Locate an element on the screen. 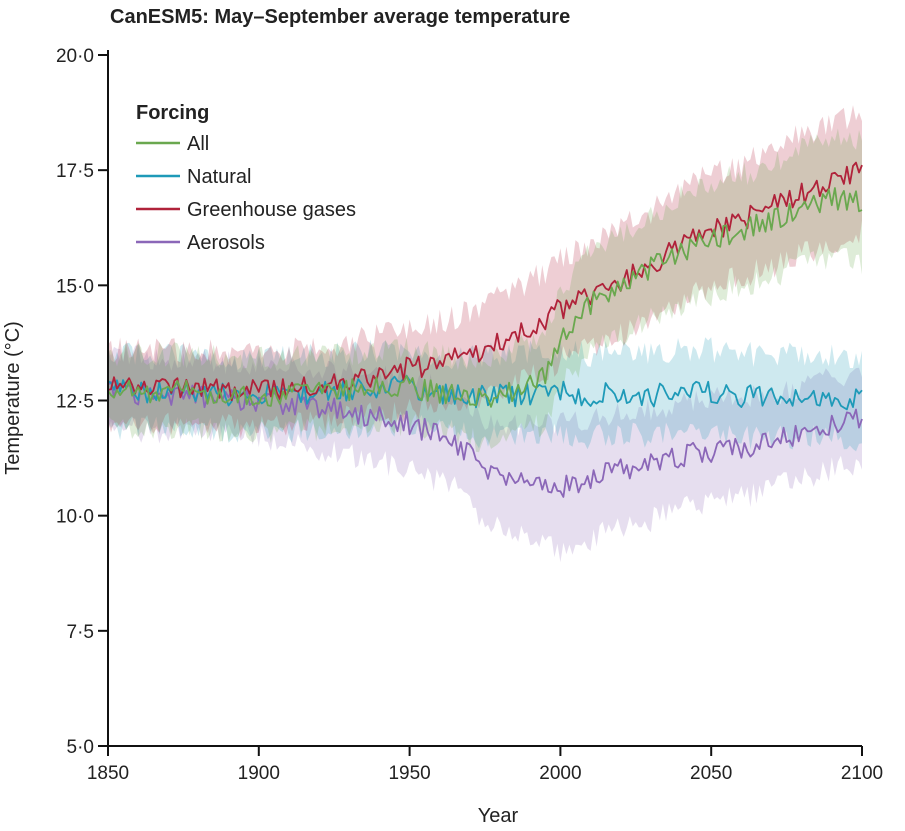 The image size is (905, 831). y-tick-label: 15·0 is located at coordinates (75, 286).